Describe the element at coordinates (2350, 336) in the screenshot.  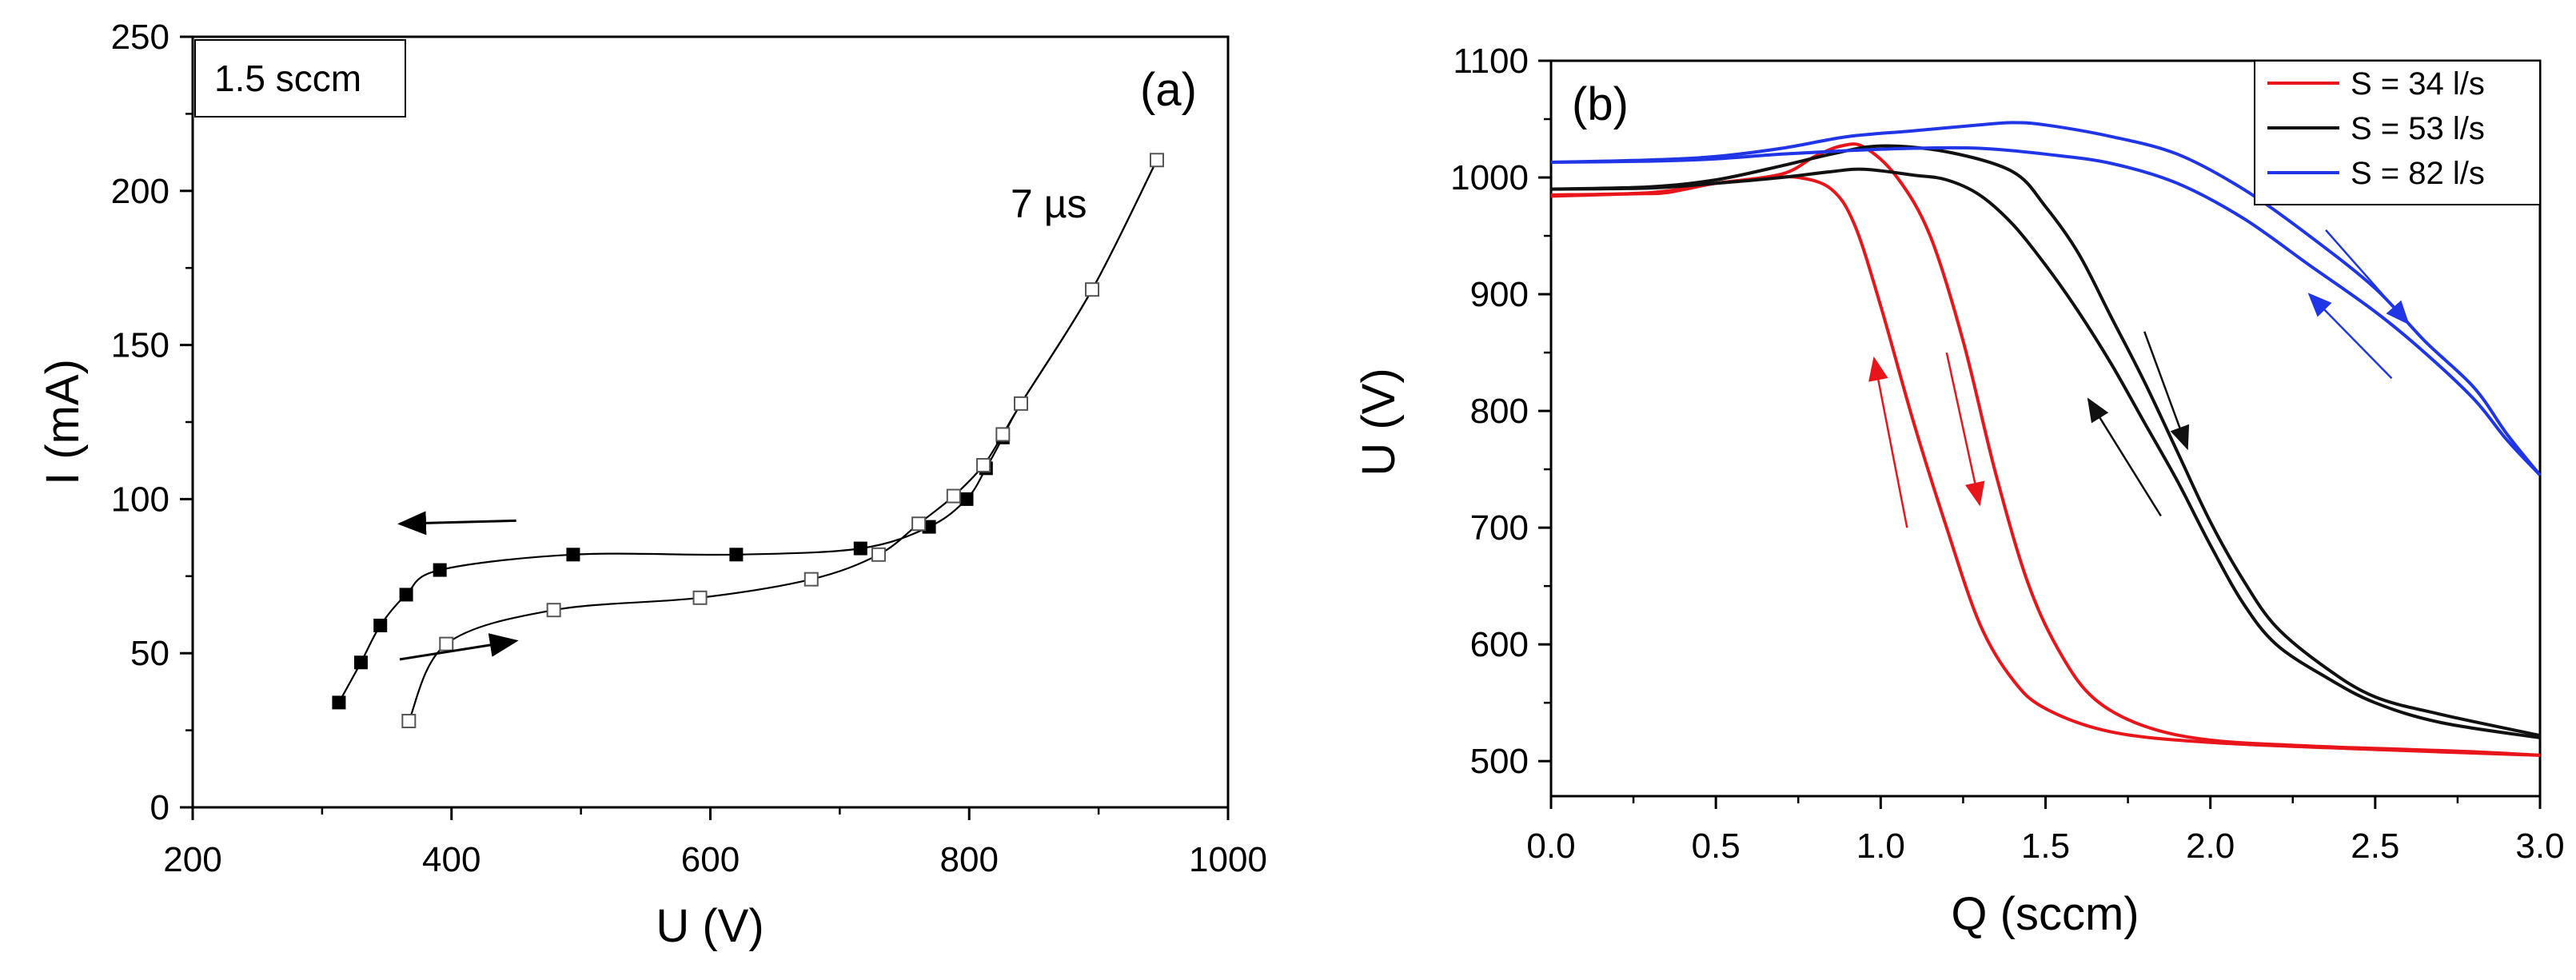
I see `b-series-2-arrow-up` at that location.